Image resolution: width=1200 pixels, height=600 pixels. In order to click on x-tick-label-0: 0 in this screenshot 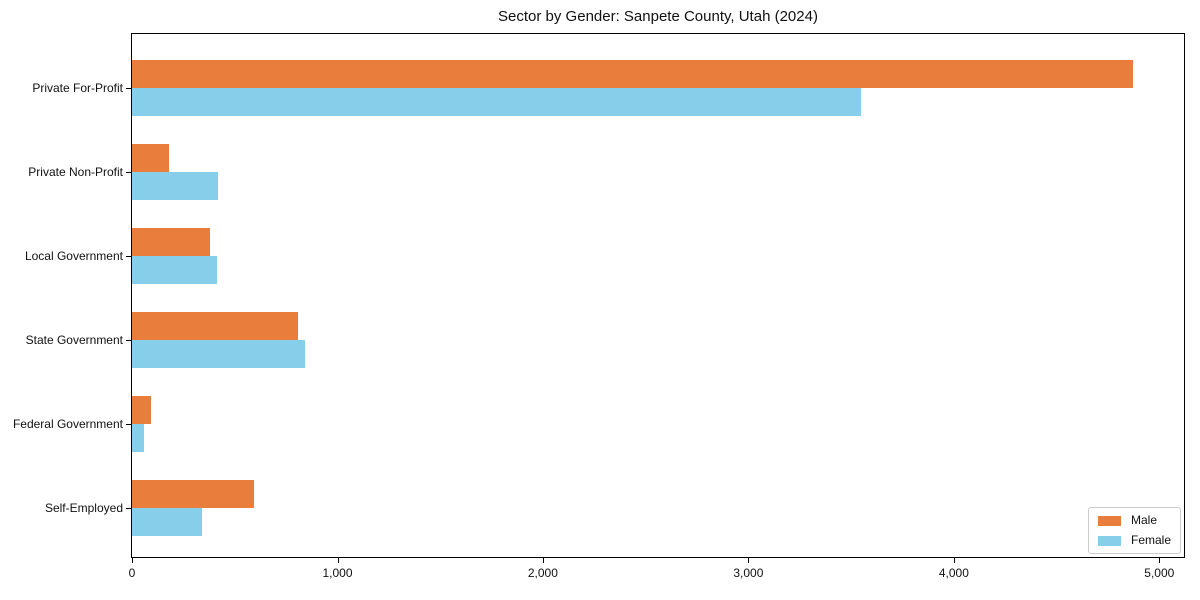, I will do `click(132, 573)`.